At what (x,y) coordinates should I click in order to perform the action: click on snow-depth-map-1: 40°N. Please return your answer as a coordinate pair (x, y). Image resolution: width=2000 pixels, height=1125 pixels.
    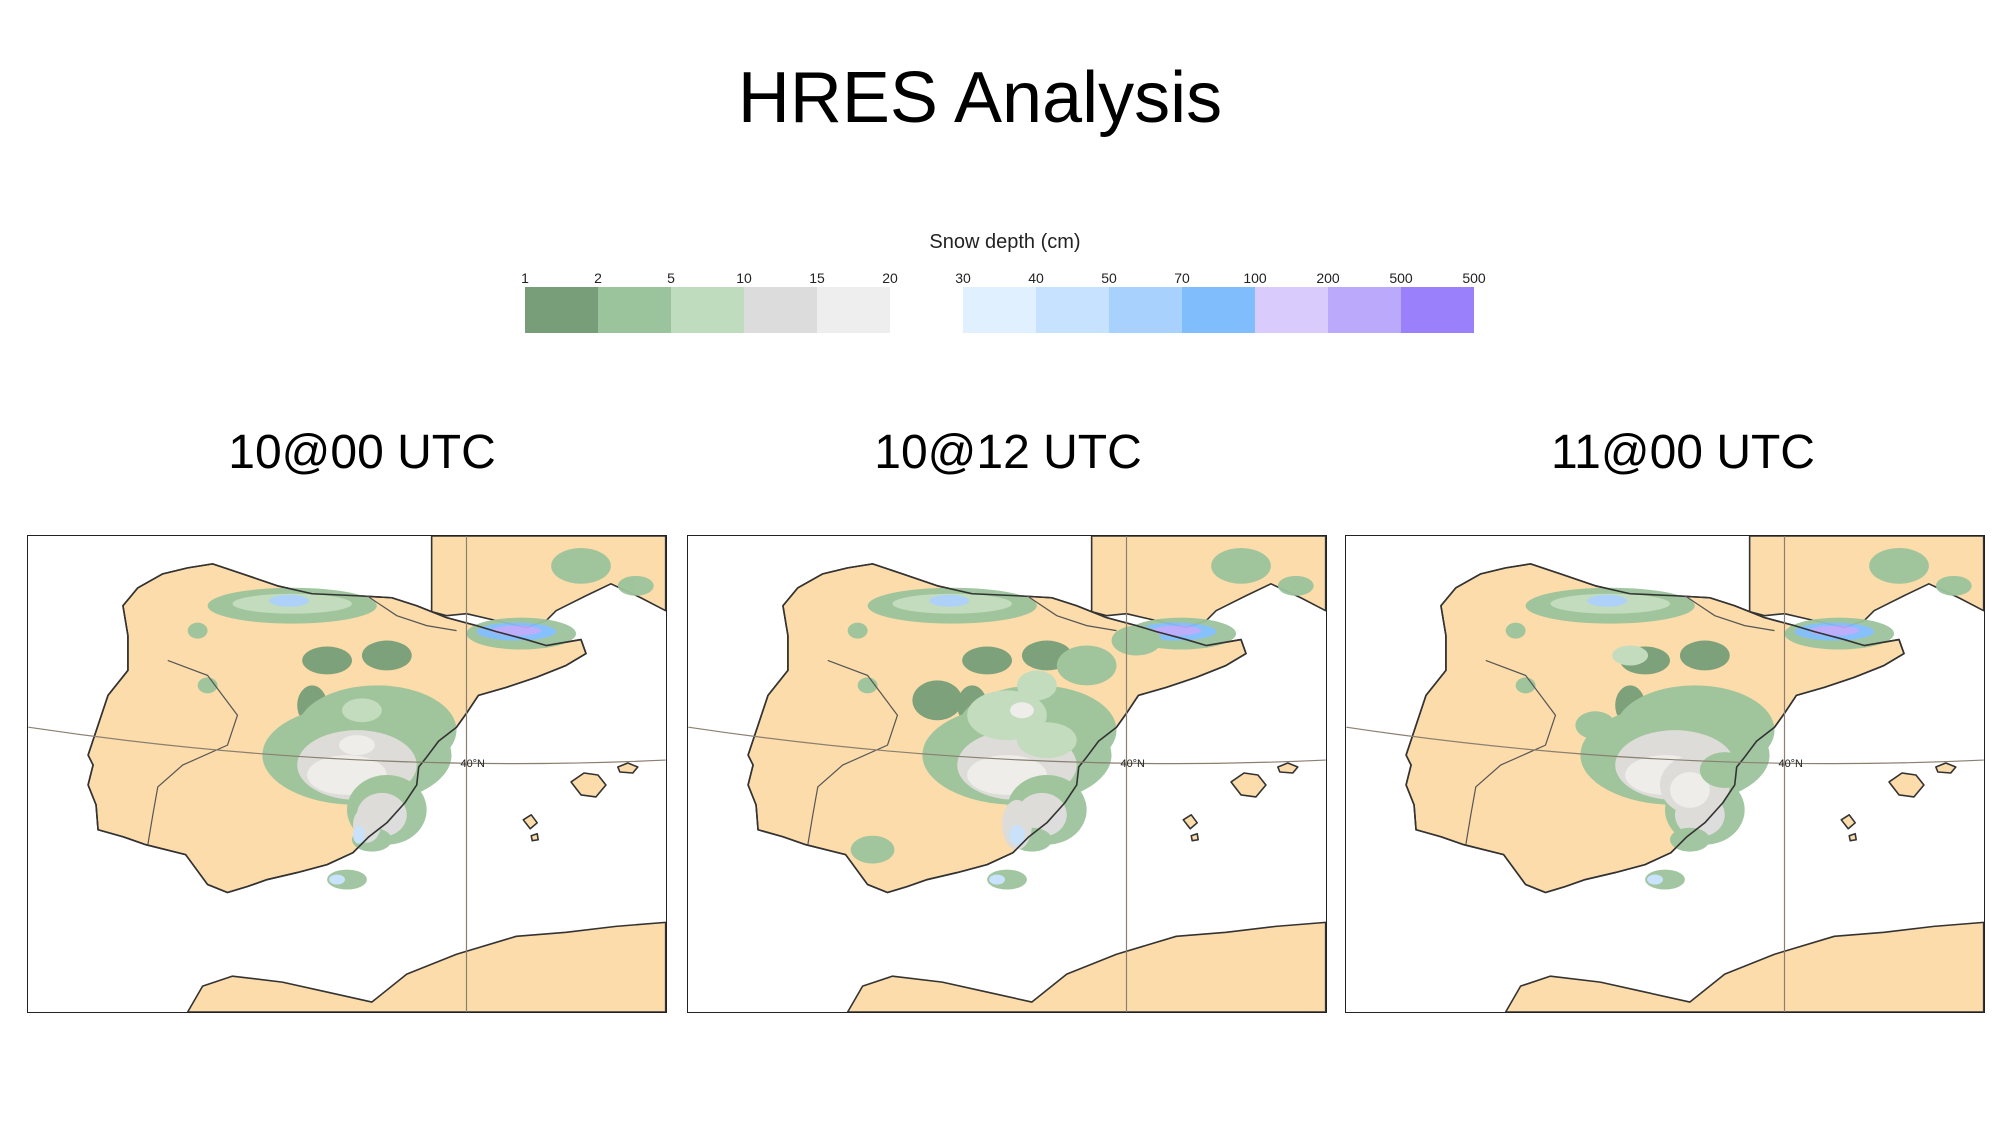
    Looking at the image, I should click on (347, 774).